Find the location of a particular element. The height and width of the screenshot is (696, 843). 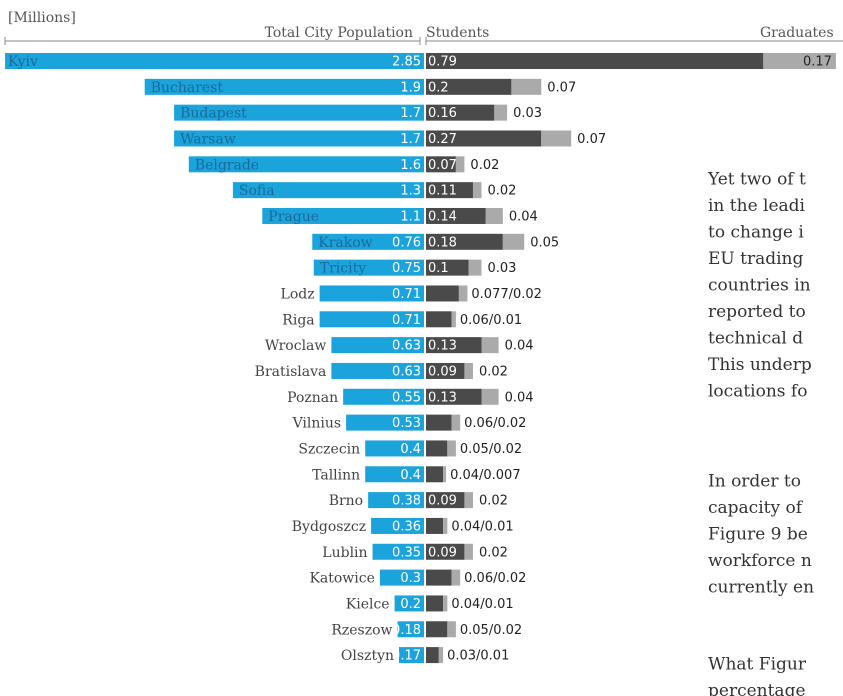

students-label: 0.14 is located at coordinates (442, 216).